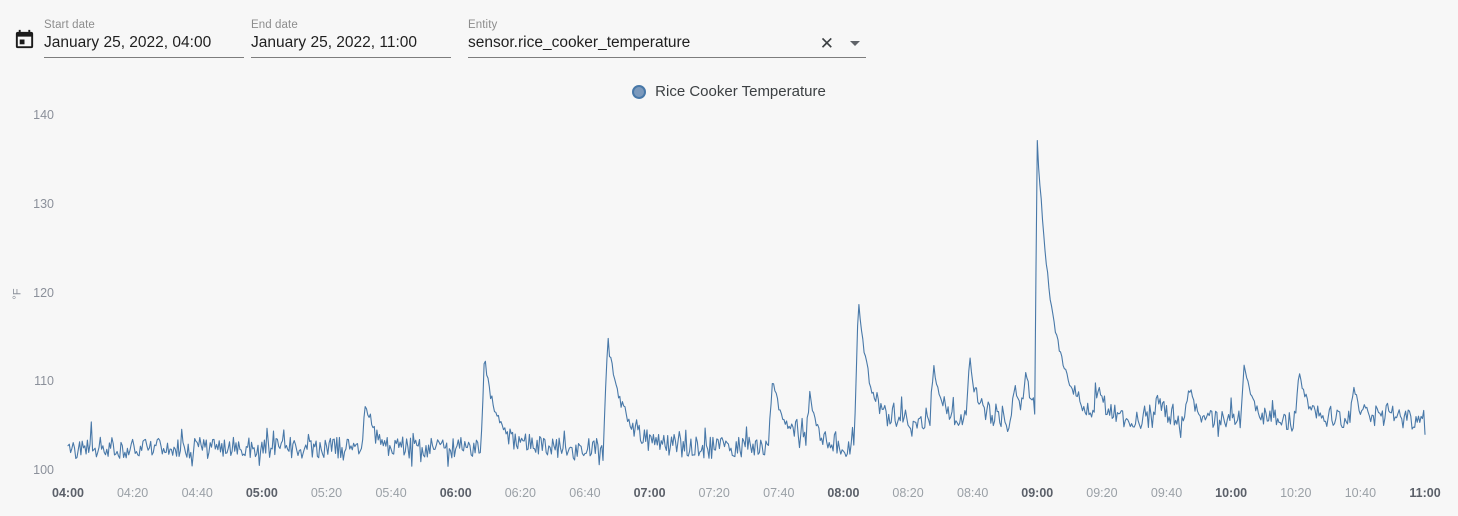 The image size is (1458, 516). I want to click on entity-label: Entity, so click(483, 25).